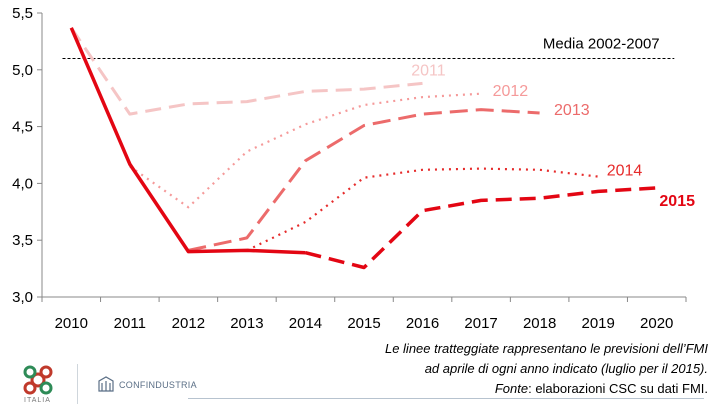 The width and height of the screenshot is (716, 407). Describe the element at coordinates (106, 384) in the screenshot. I see `confindustria-logo-icon` at that location.